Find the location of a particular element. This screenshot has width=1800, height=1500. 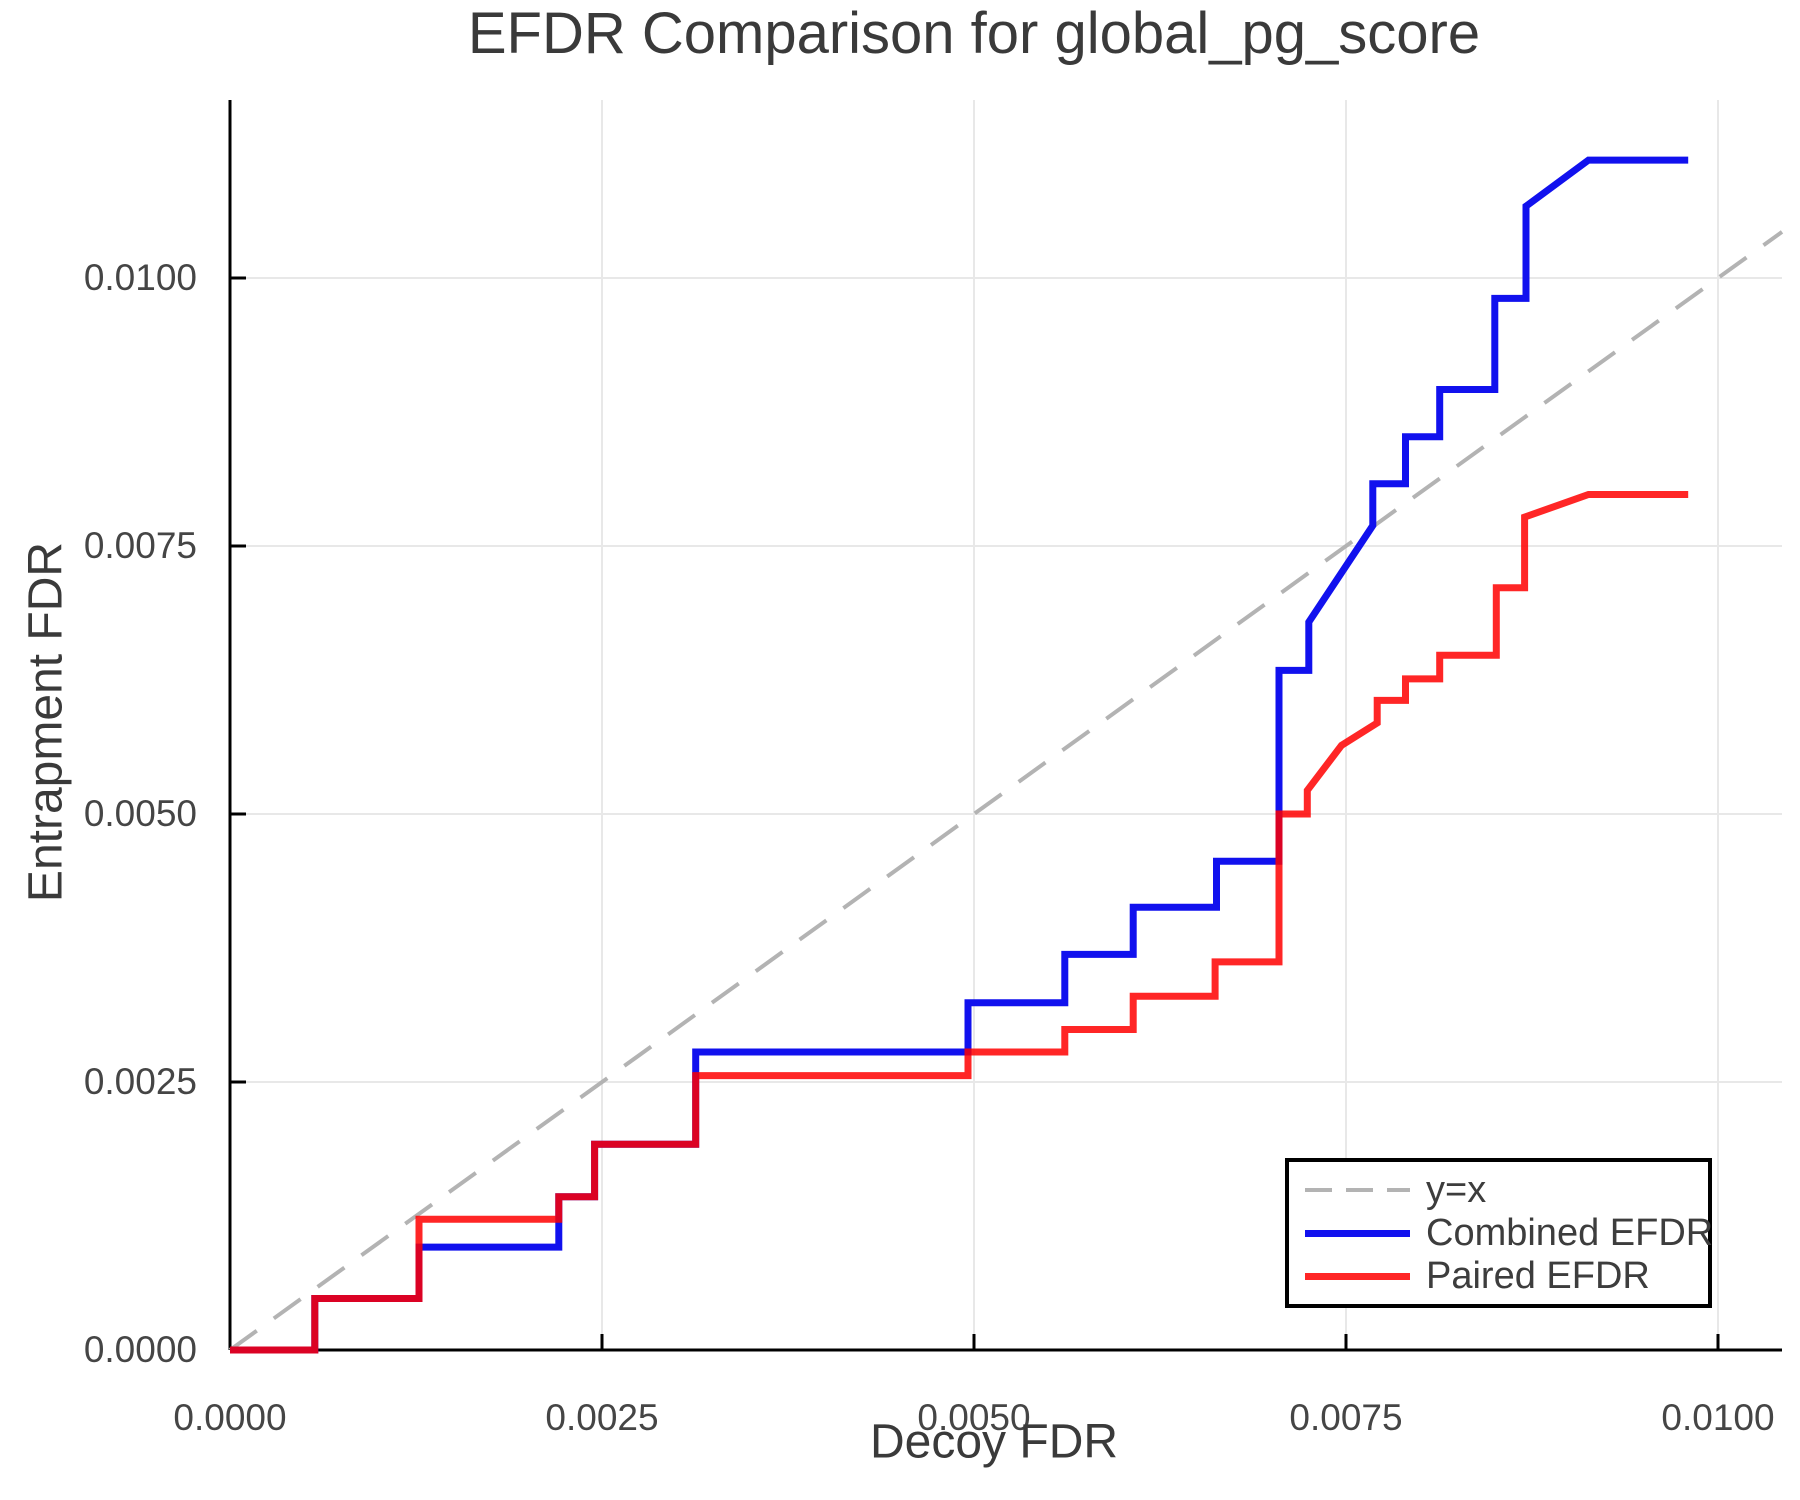

legend: y=x Combined EFDR Paired EFDR is located at coordinates (1499, 1233).